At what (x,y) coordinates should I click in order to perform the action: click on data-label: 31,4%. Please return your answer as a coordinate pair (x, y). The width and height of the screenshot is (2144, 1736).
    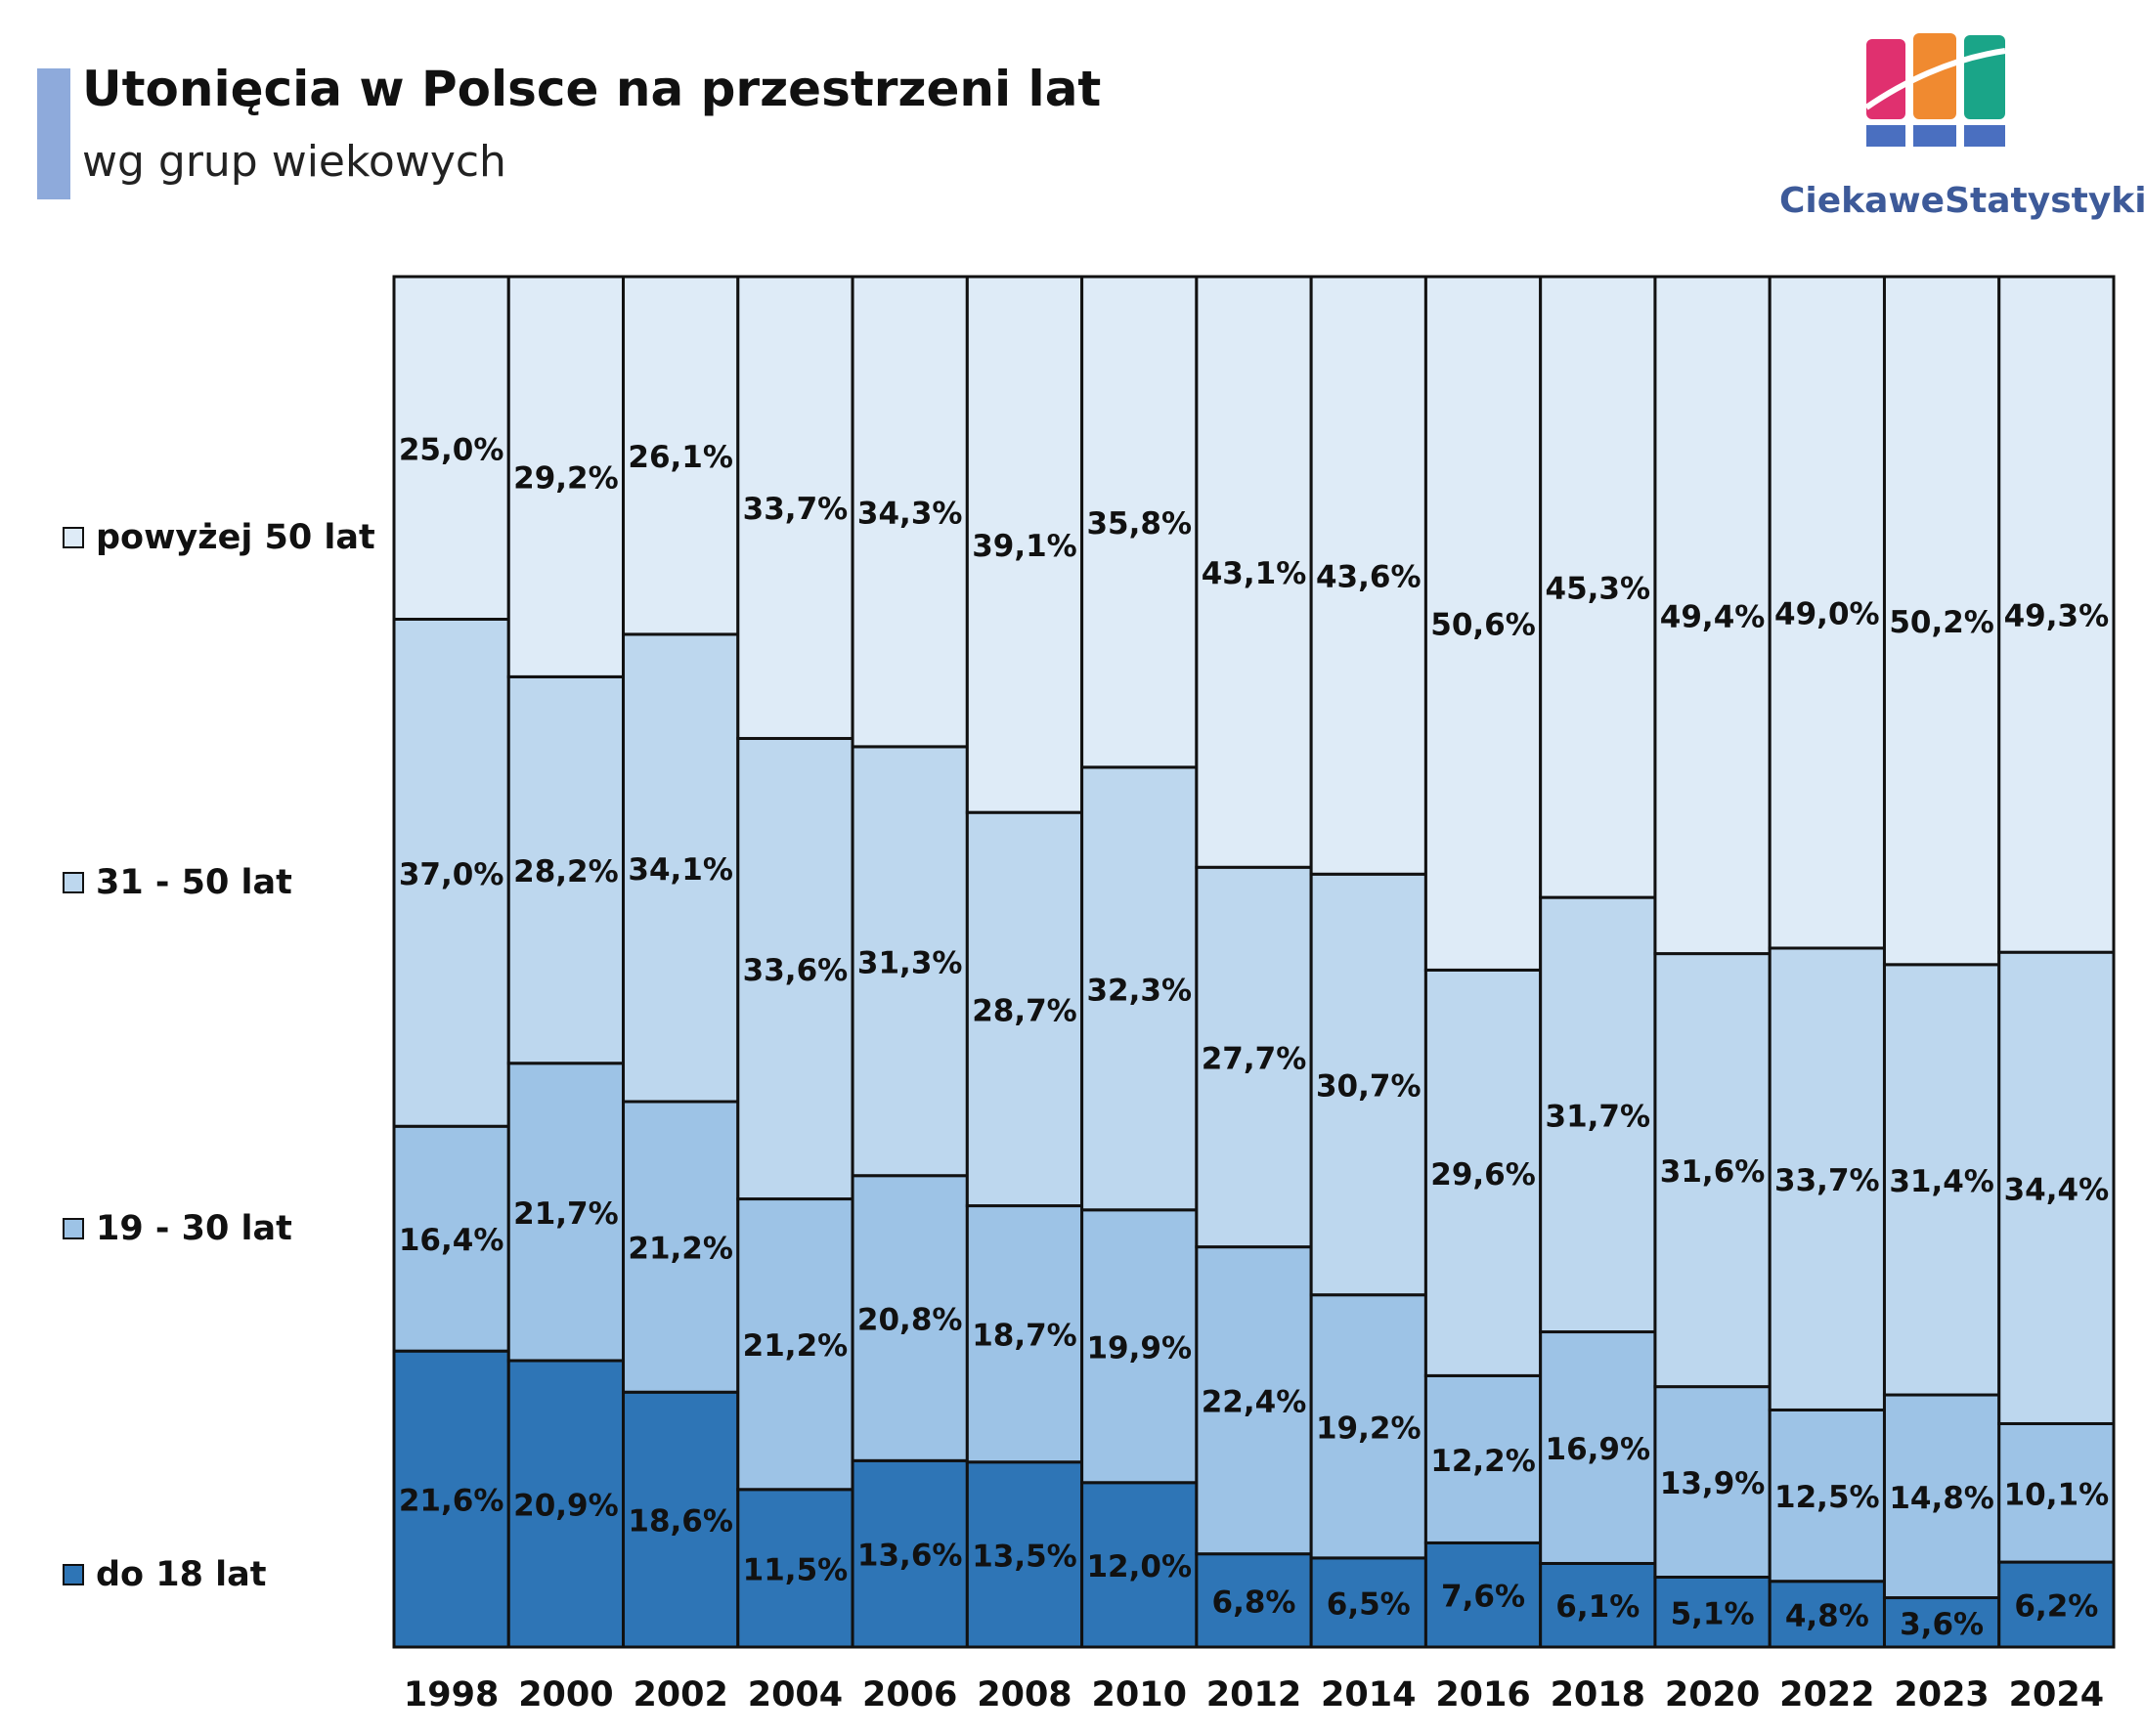
    Looking at the image, I should click on (1941, 1182).